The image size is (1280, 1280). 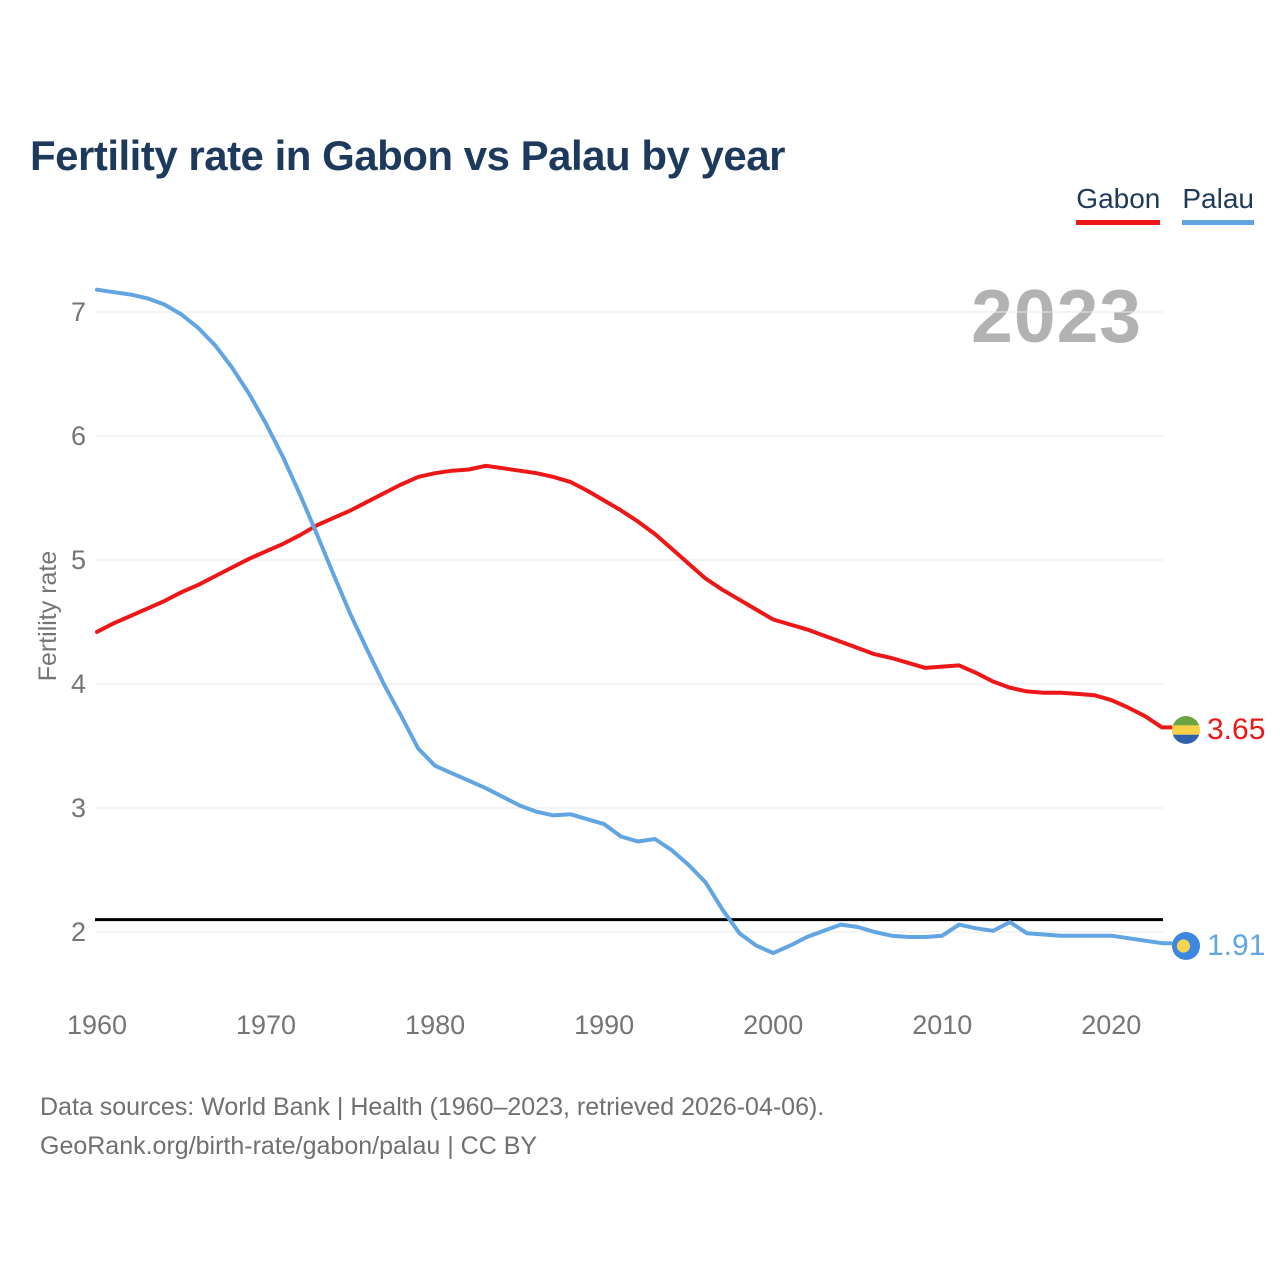 I want to click on x-tick-label-2020: 2020, so click(x=1111, y=1025).